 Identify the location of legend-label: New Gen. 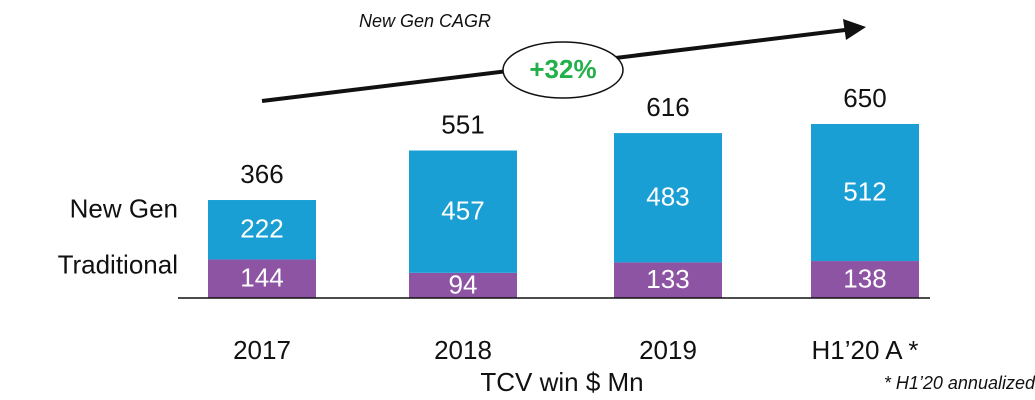
(124, 209).